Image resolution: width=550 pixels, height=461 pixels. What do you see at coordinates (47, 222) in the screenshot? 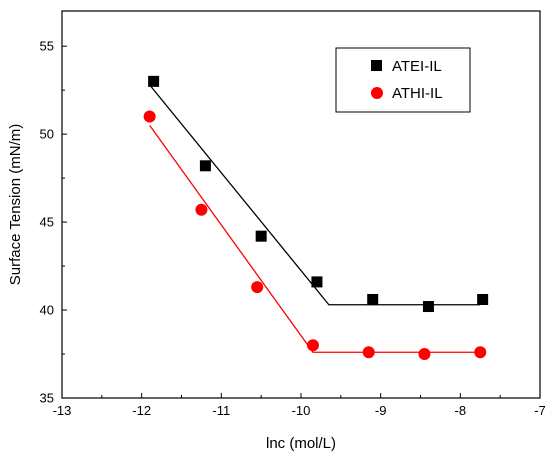
I see `y-tick-label: 45` at bounding box center [47, 222].